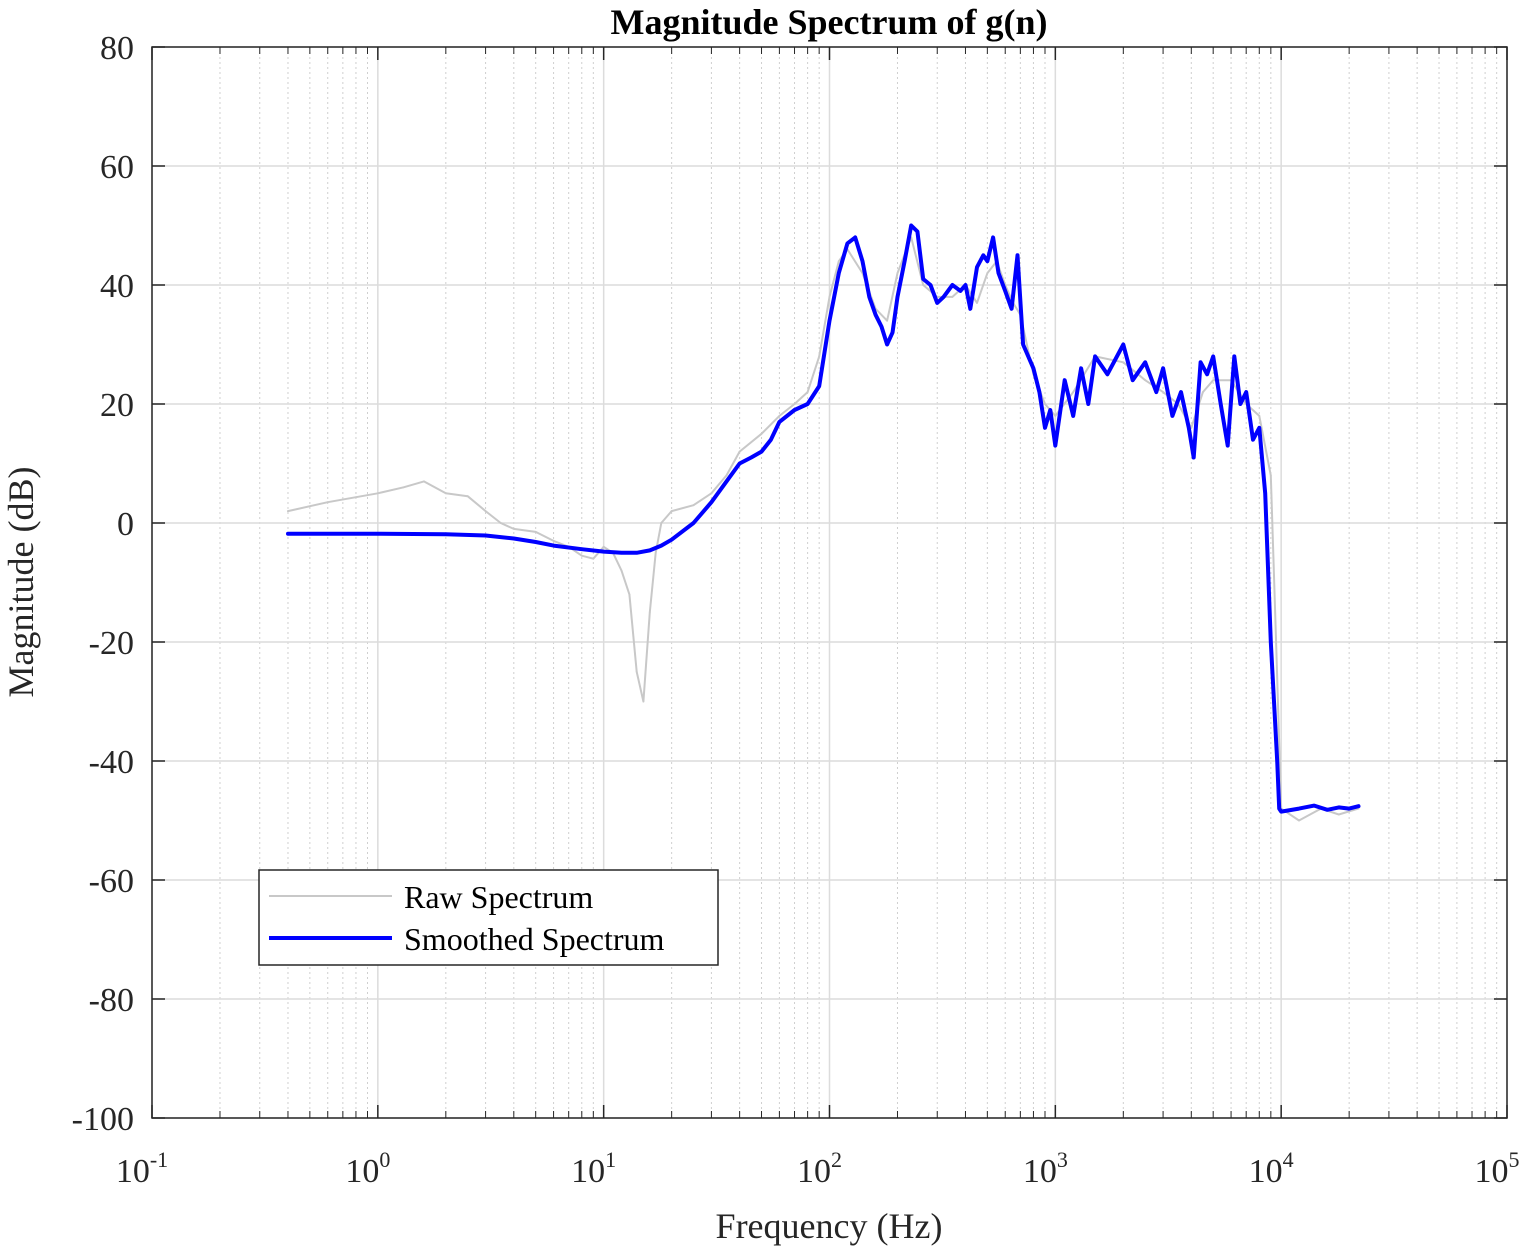 The width and height of the screenshot is (1535, 1256). I want to click on y-tick-label: -20, so click(111, 643).